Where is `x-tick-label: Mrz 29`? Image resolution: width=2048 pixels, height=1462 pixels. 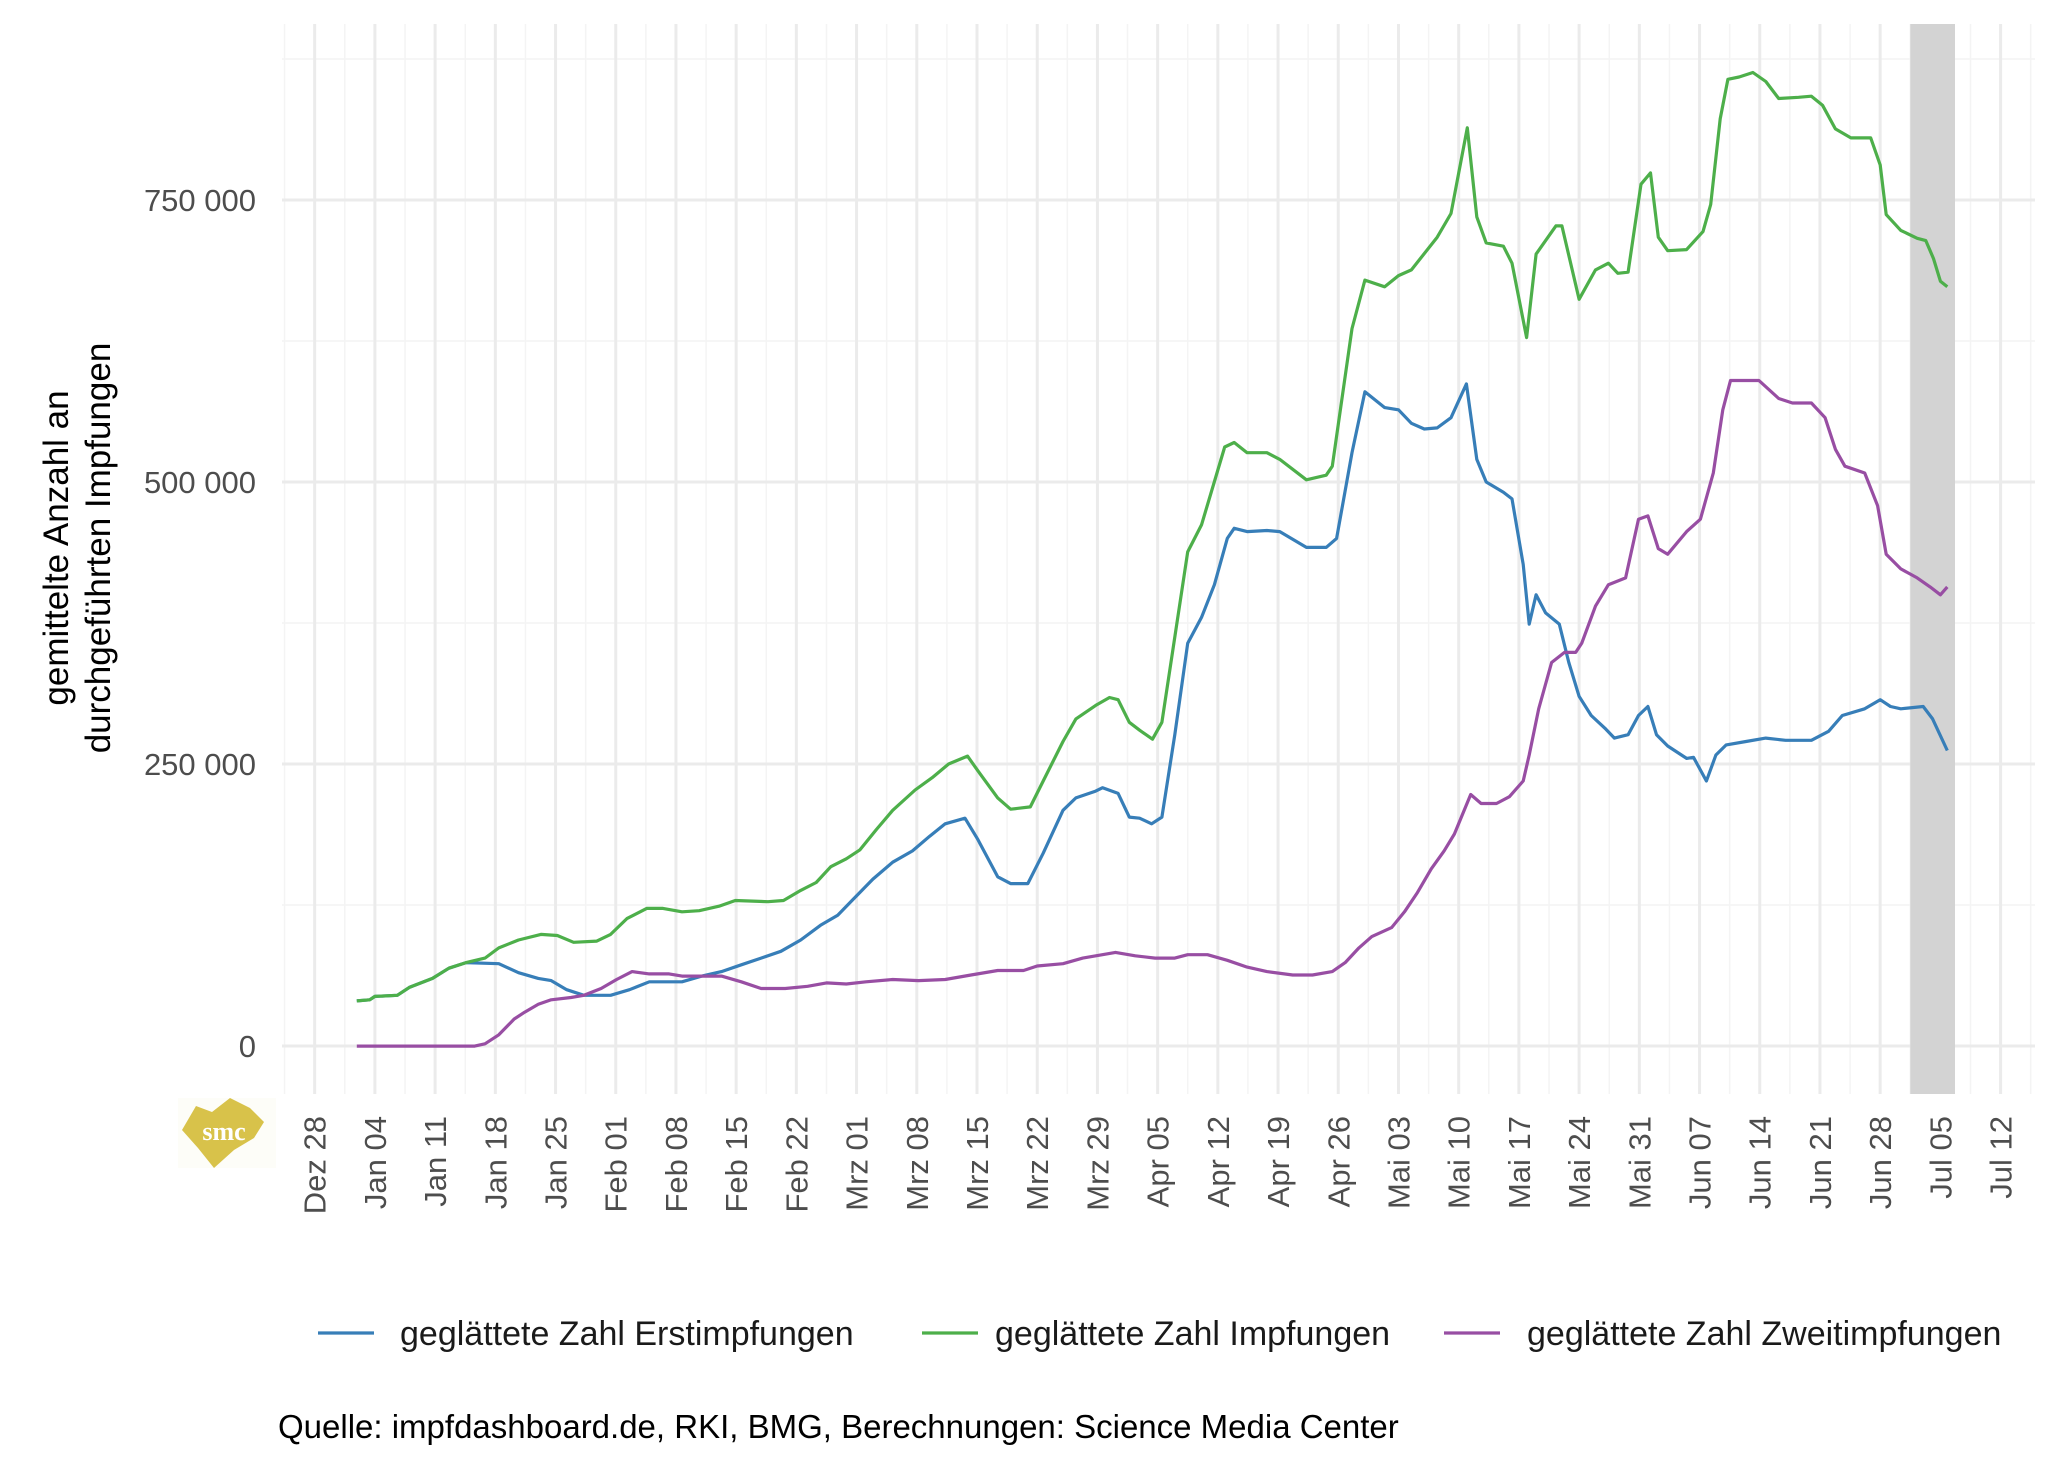 x-tick-label: Mrz 29 is located at coordinates (1097, 1163).